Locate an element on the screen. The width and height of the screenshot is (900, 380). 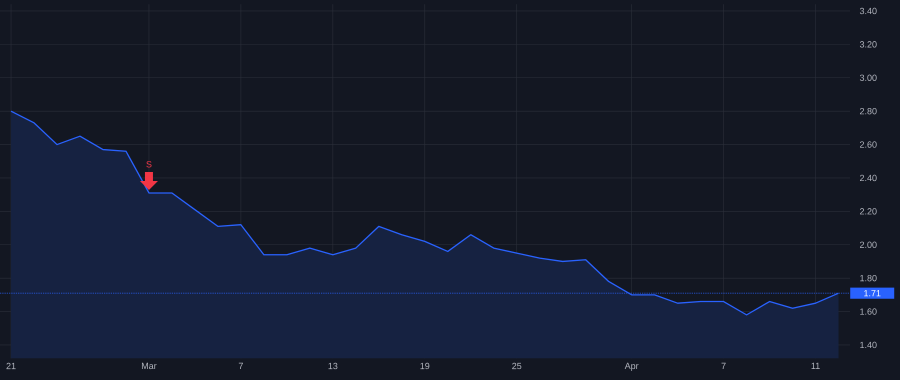
x-tick-label: Mar is located at coordinates (149, 366).